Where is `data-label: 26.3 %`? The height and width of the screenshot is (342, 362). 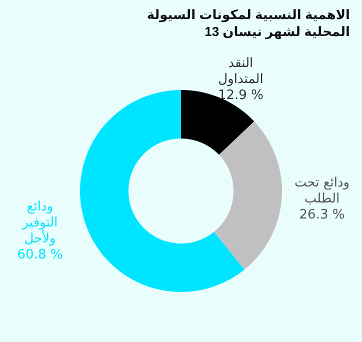 data-label: 26.3 % is located at coordinates (322, 214).